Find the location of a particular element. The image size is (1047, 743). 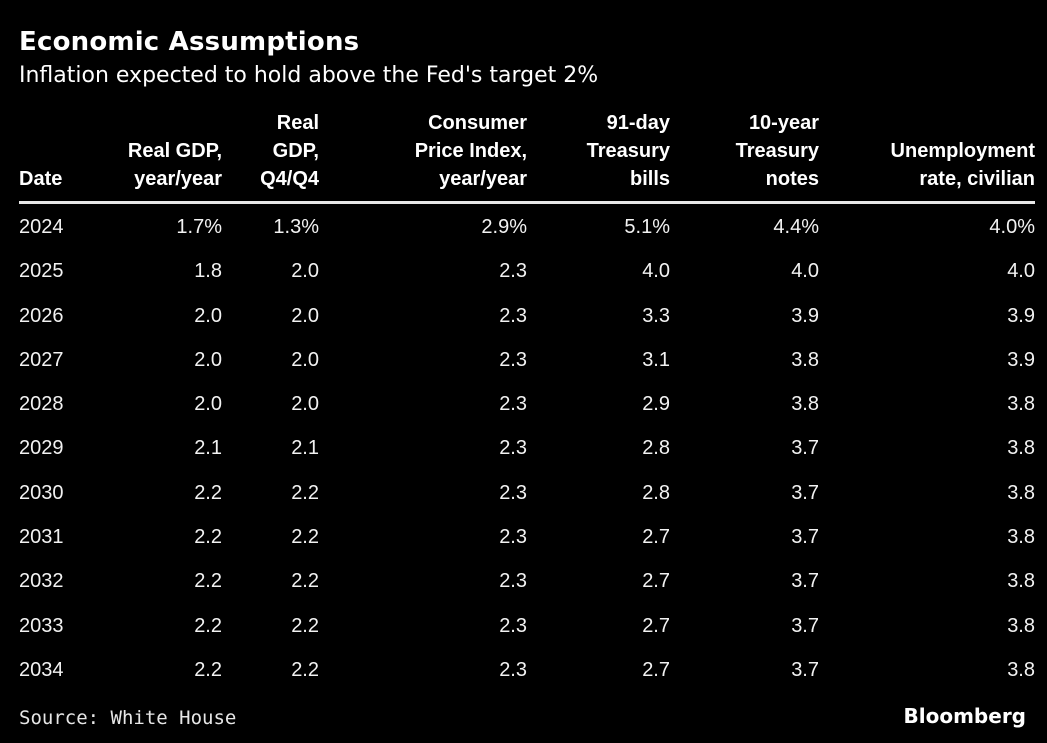

source-note: Source: White House is located at coordinates (128, 718).